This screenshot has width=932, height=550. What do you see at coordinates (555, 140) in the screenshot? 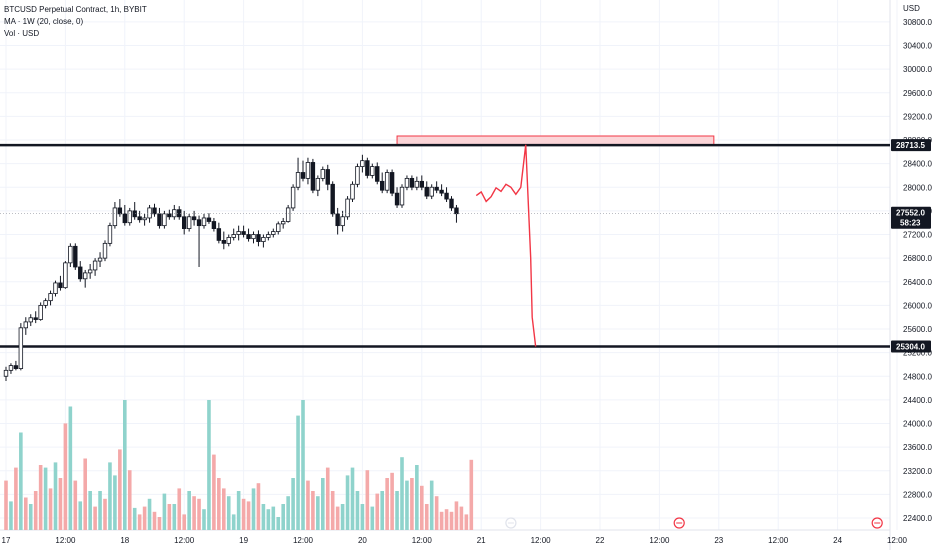
I see `resistance-zone` at bounding box center [555, 140].